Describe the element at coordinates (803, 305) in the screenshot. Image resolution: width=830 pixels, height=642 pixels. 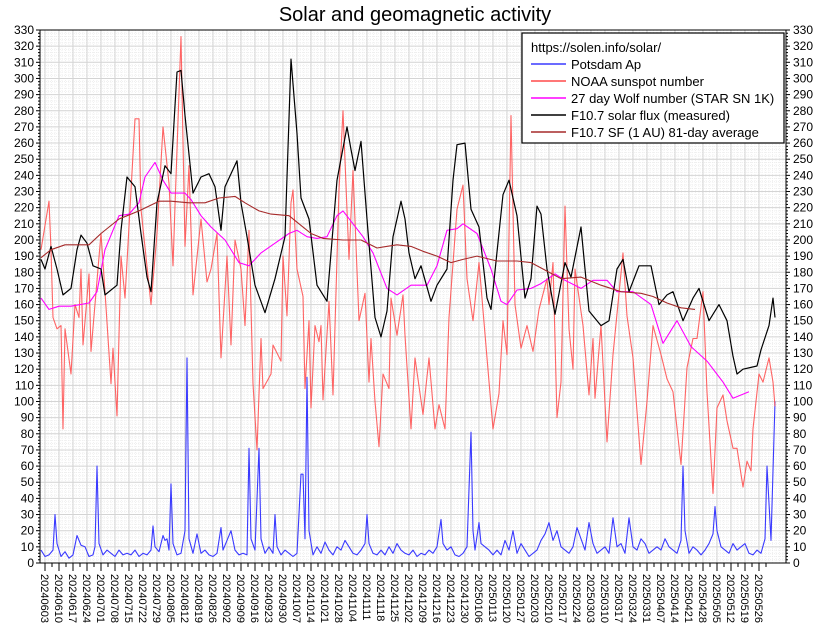
I see `y-tick-label-right: 160` at that location.